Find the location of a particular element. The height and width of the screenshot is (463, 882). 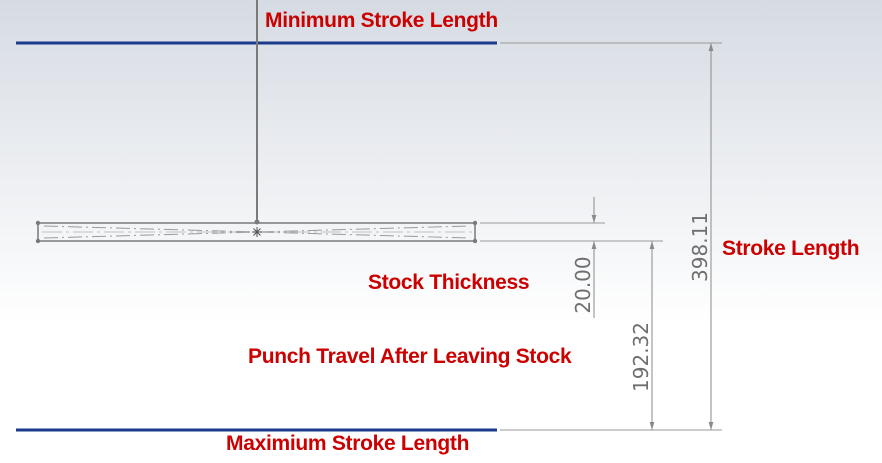

stock-rectangle is located at coordinates (256, 232).